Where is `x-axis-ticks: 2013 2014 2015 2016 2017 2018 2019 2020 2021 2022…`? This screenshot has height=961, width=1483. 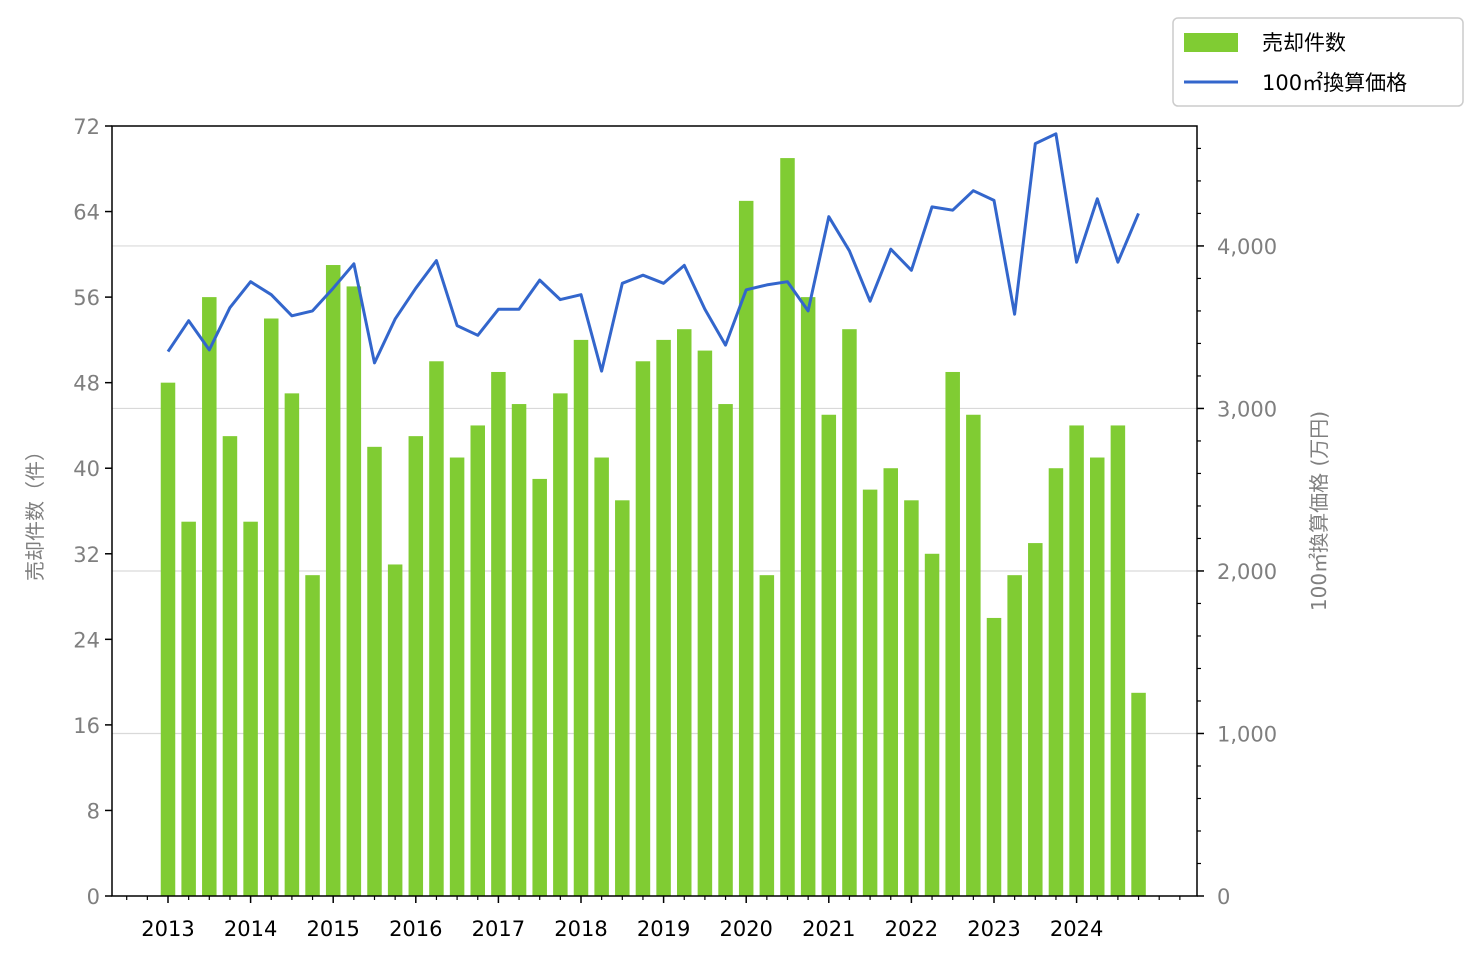
x-axis-ticks: 2013 2014 2015 2016 2017 2018 2019 2020 2021 2022… is located at coordinates (653, 918).